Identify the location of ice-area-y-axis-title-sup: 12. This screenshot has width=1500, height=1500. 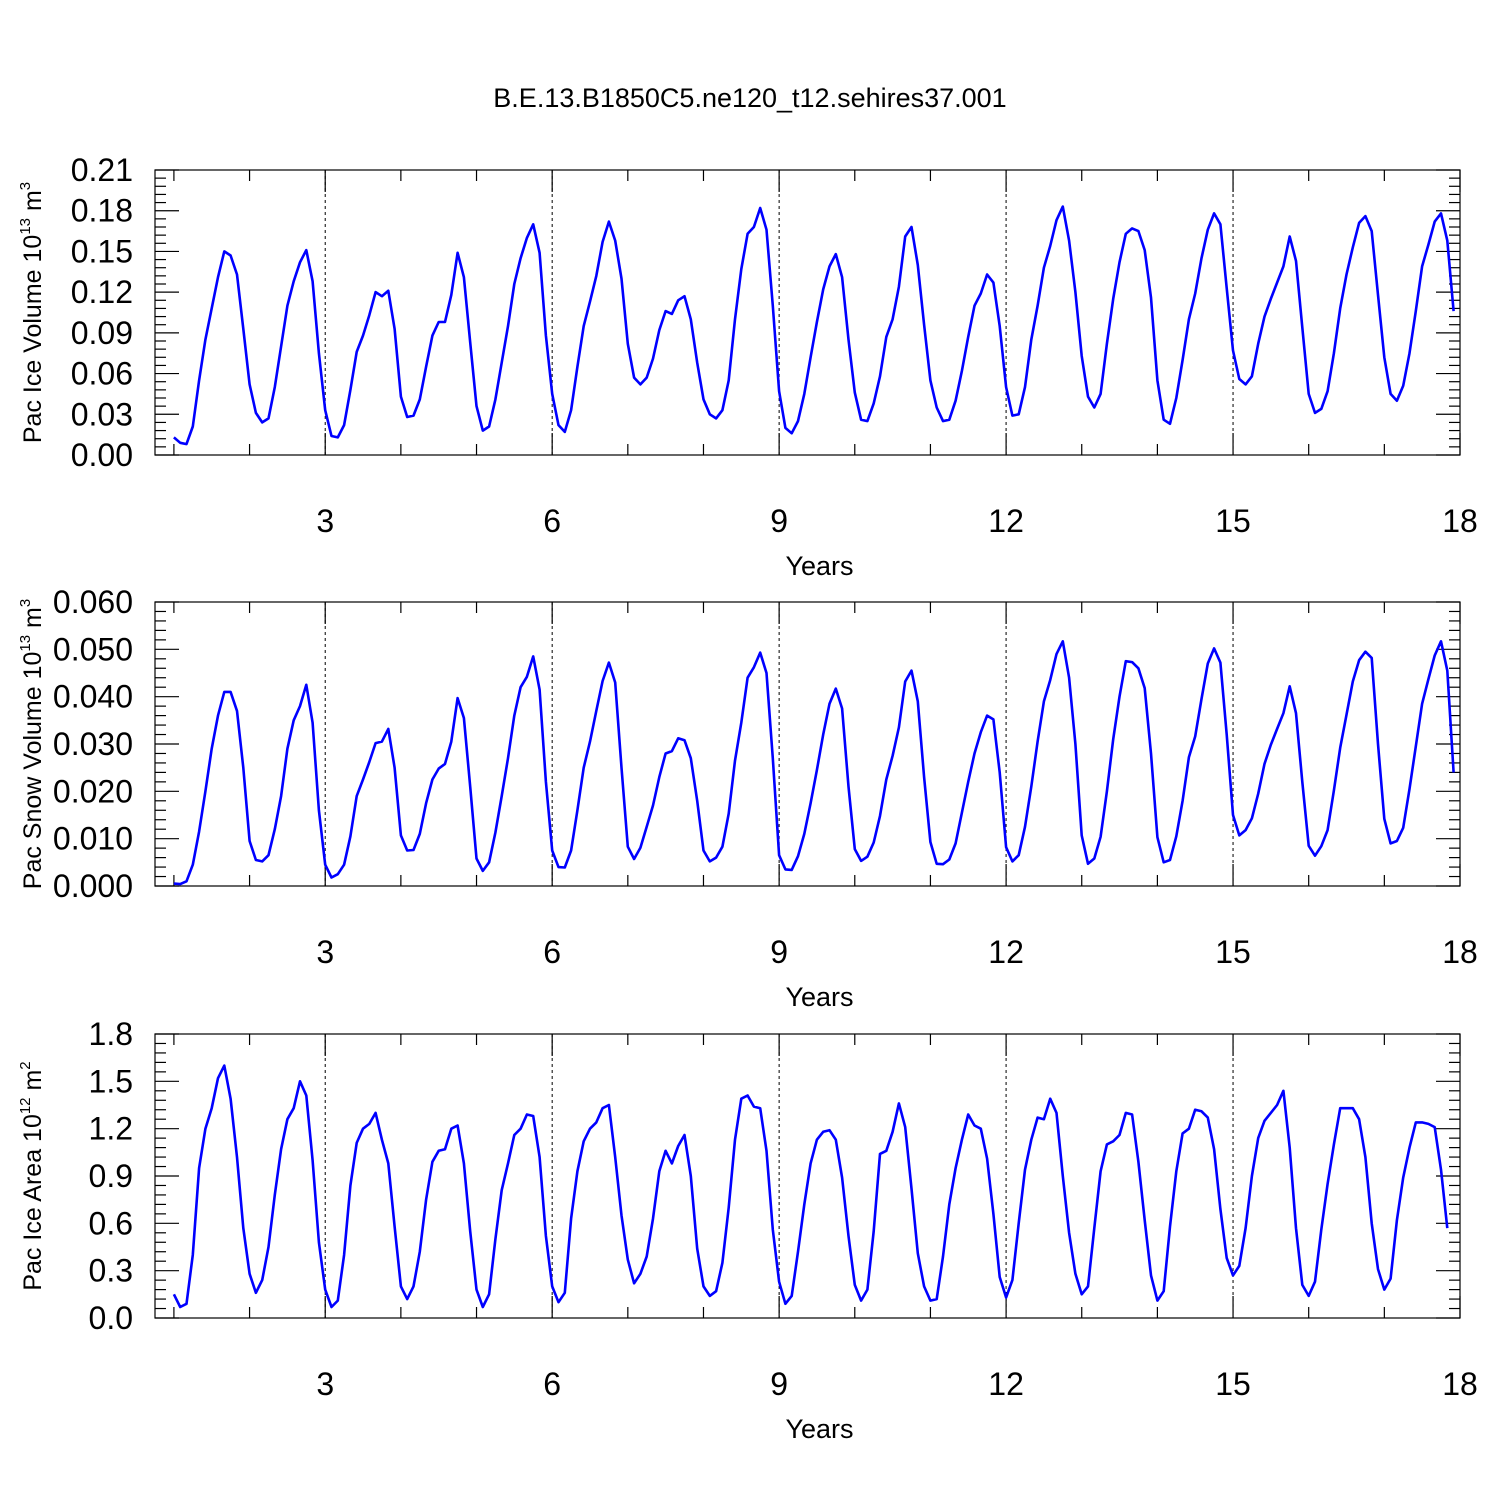
(25, 1105).